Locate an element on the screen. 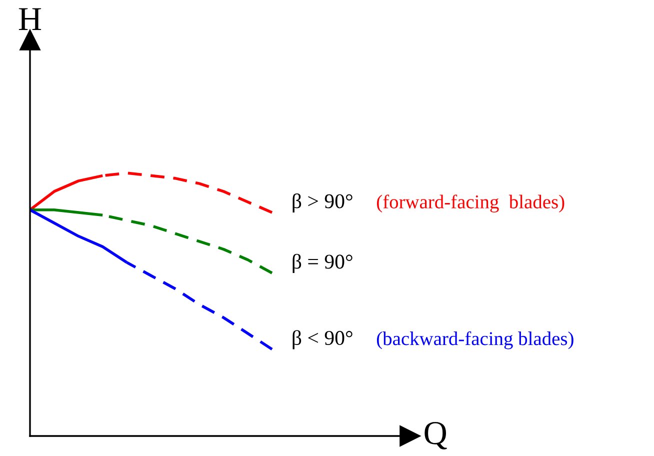 The width and height of the screenshot is (654, 456). series-label: β = 90° is located at coordinates (322, 263).